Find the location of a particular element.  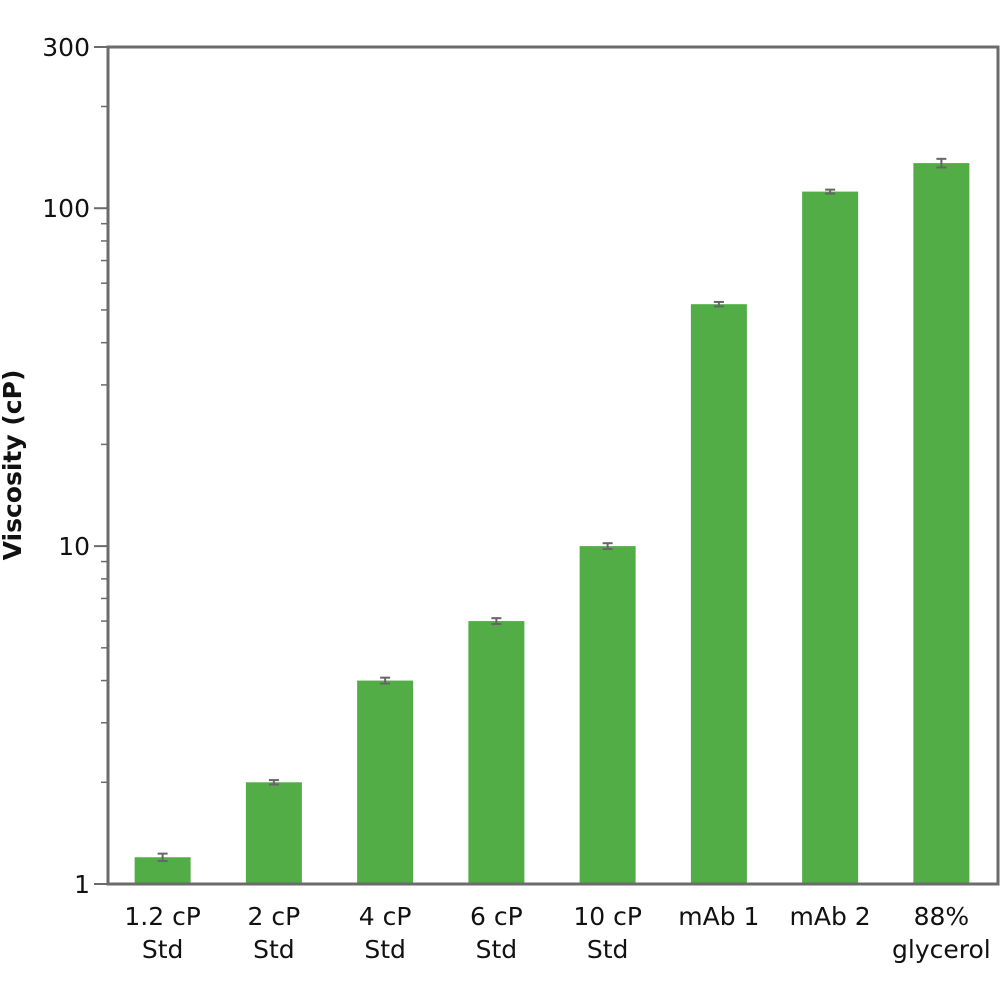

x-tick-label-0: 1.2 cP Std is located at coordinates (162, 933).